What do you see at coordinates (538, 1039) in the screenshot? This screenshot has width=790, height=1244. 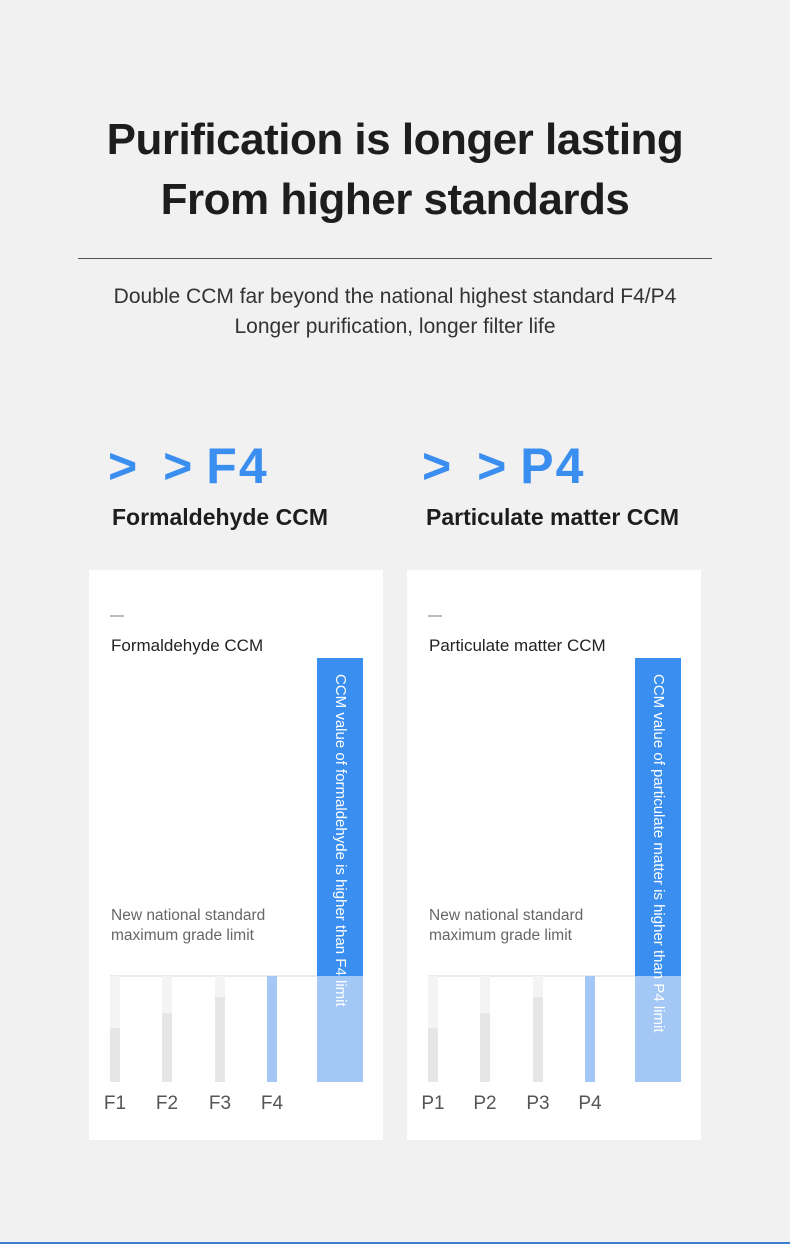 I see `bar-p3` at bounding box center [538, 1039].